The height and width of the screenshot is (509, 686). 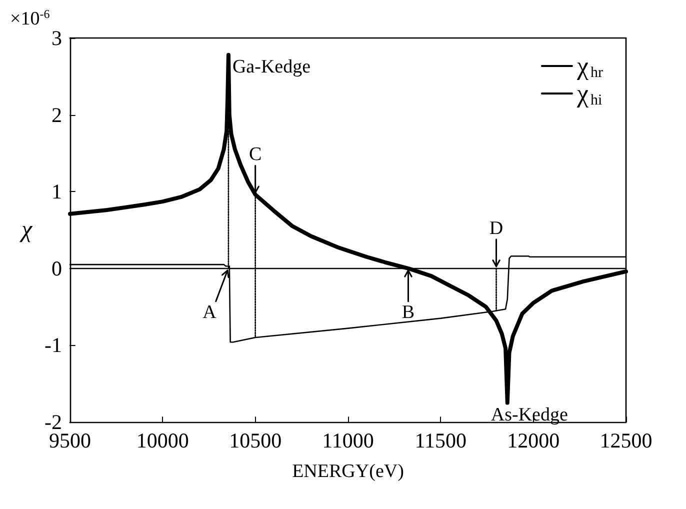 I want to click on y-tick-label: 1, so click(x=57, y=192).